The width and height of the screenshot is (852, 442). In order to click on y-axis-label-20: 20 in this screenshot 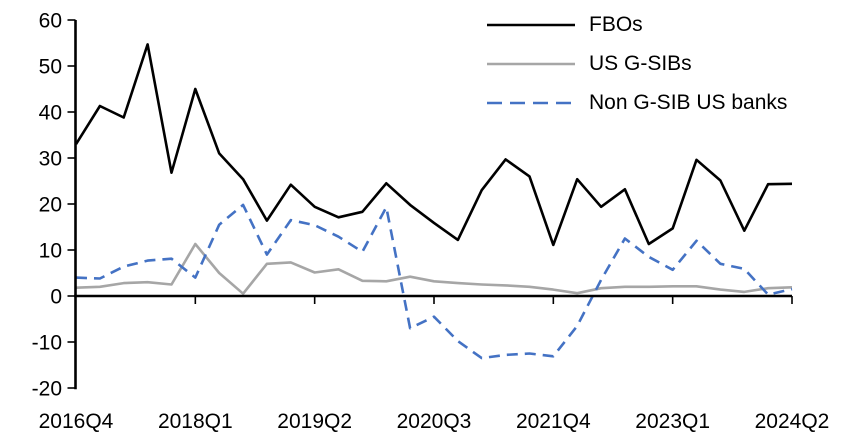, I will do `click(50, 205)`.